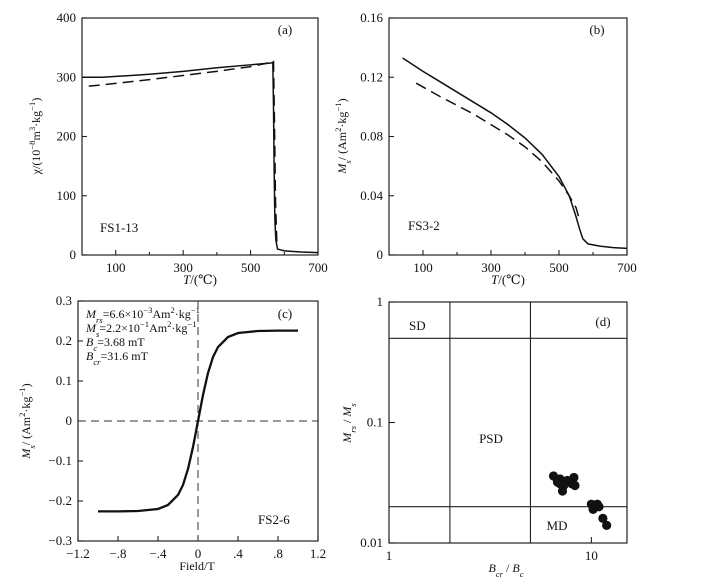 Image resolution: width=719 pixels, height=584 pixels. I want to click on panel-c-ytick-label: −0.3, so click(60, 540).